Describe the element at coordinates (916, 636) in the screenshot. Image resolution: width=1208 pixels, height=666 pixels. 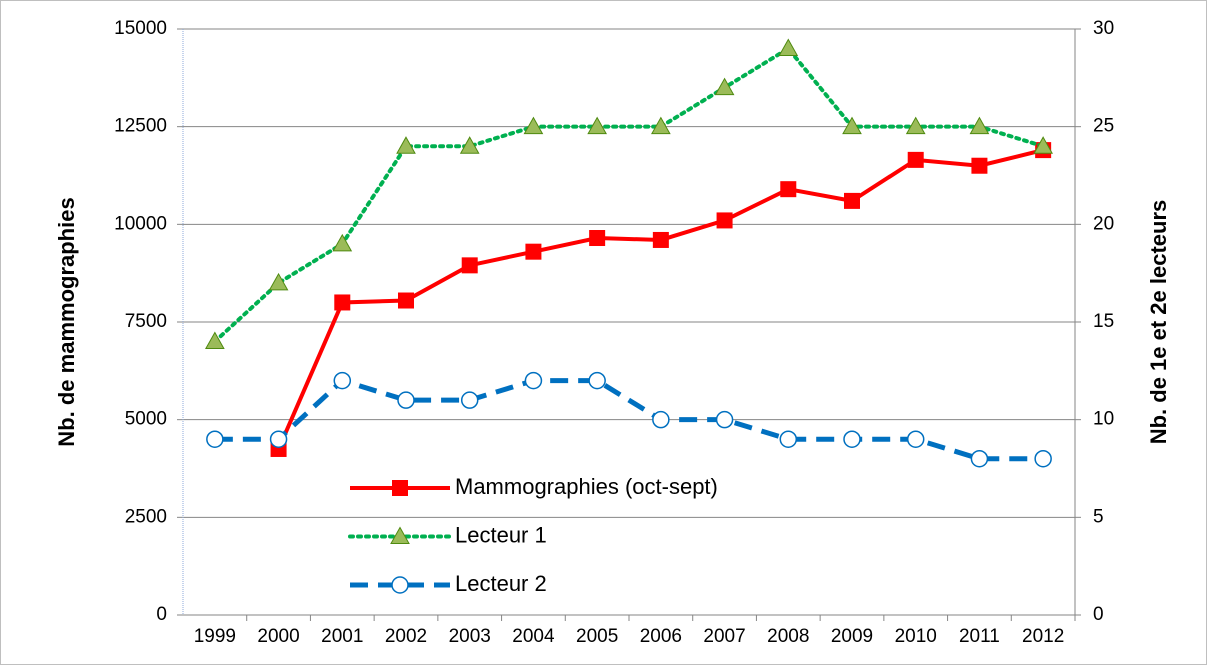
I see `x-tick-label: 2010` at that location.